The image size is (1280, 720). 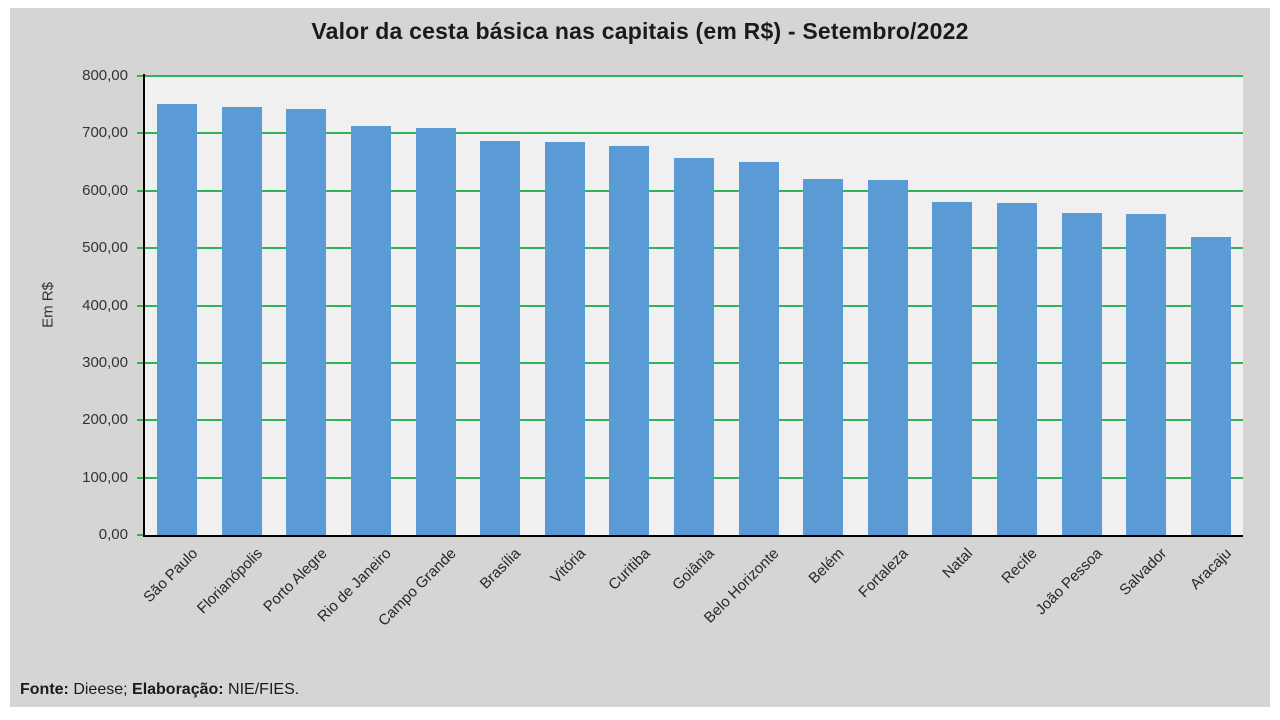 I want to click on elaboration-label: Elaboração:, so click(x=178, y=689).